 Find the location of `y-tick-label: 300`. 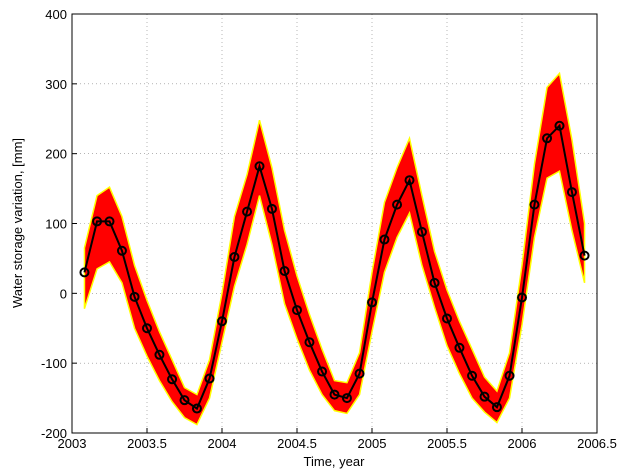

y-tick-label: 300 is located at coordinates (56, 84).